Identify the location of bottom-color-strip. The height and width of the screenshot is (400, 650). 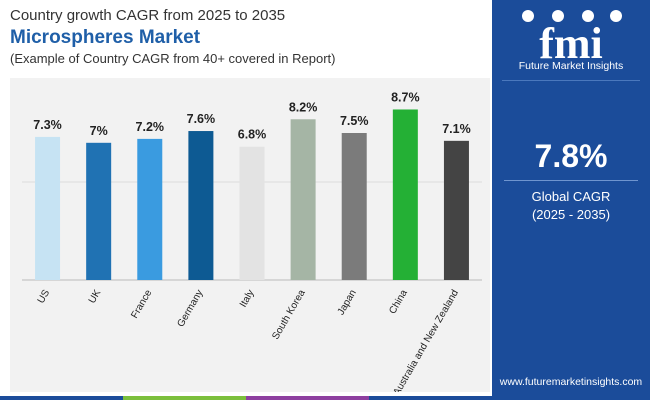
(246, 398).